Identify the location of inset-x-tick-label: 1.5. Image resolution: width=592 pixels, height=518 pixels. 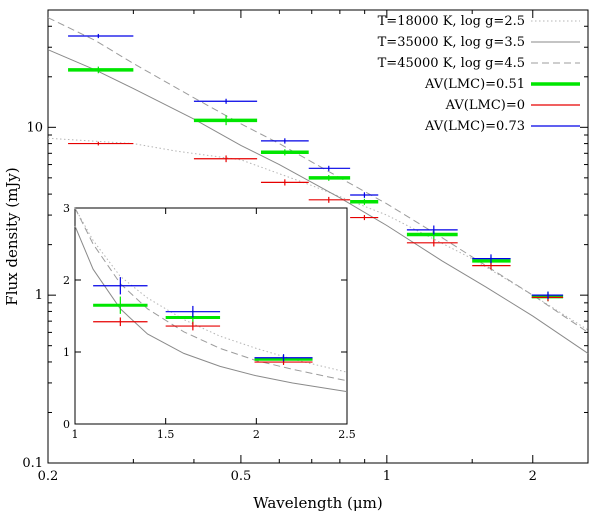
(166, 434).